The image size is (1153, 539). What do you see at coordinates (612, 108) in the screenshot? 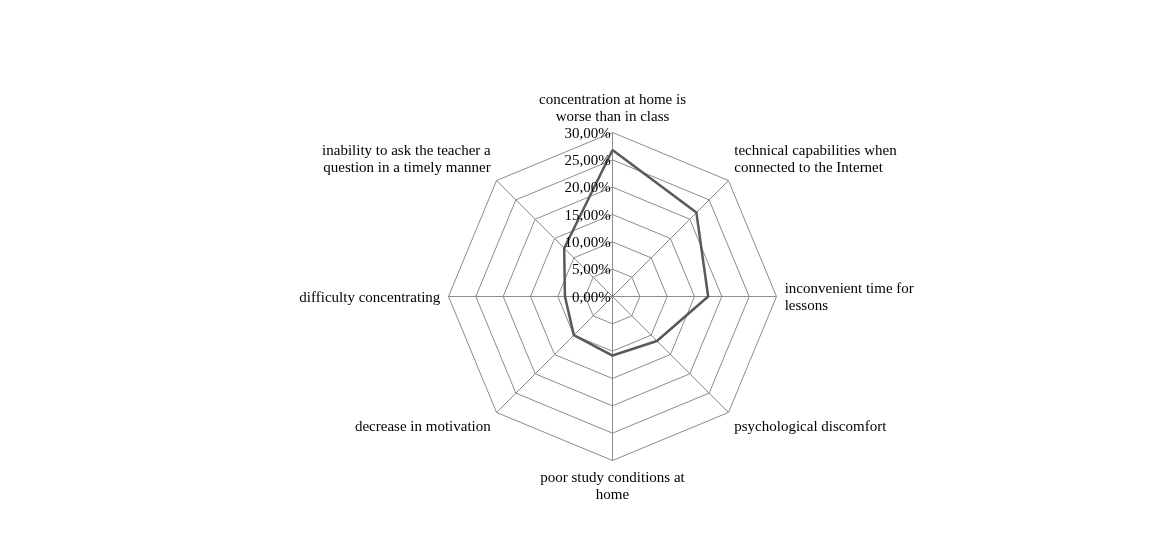
I see `spoke-label: concentration at home is worse than in class` at bounding box center [612, 108].